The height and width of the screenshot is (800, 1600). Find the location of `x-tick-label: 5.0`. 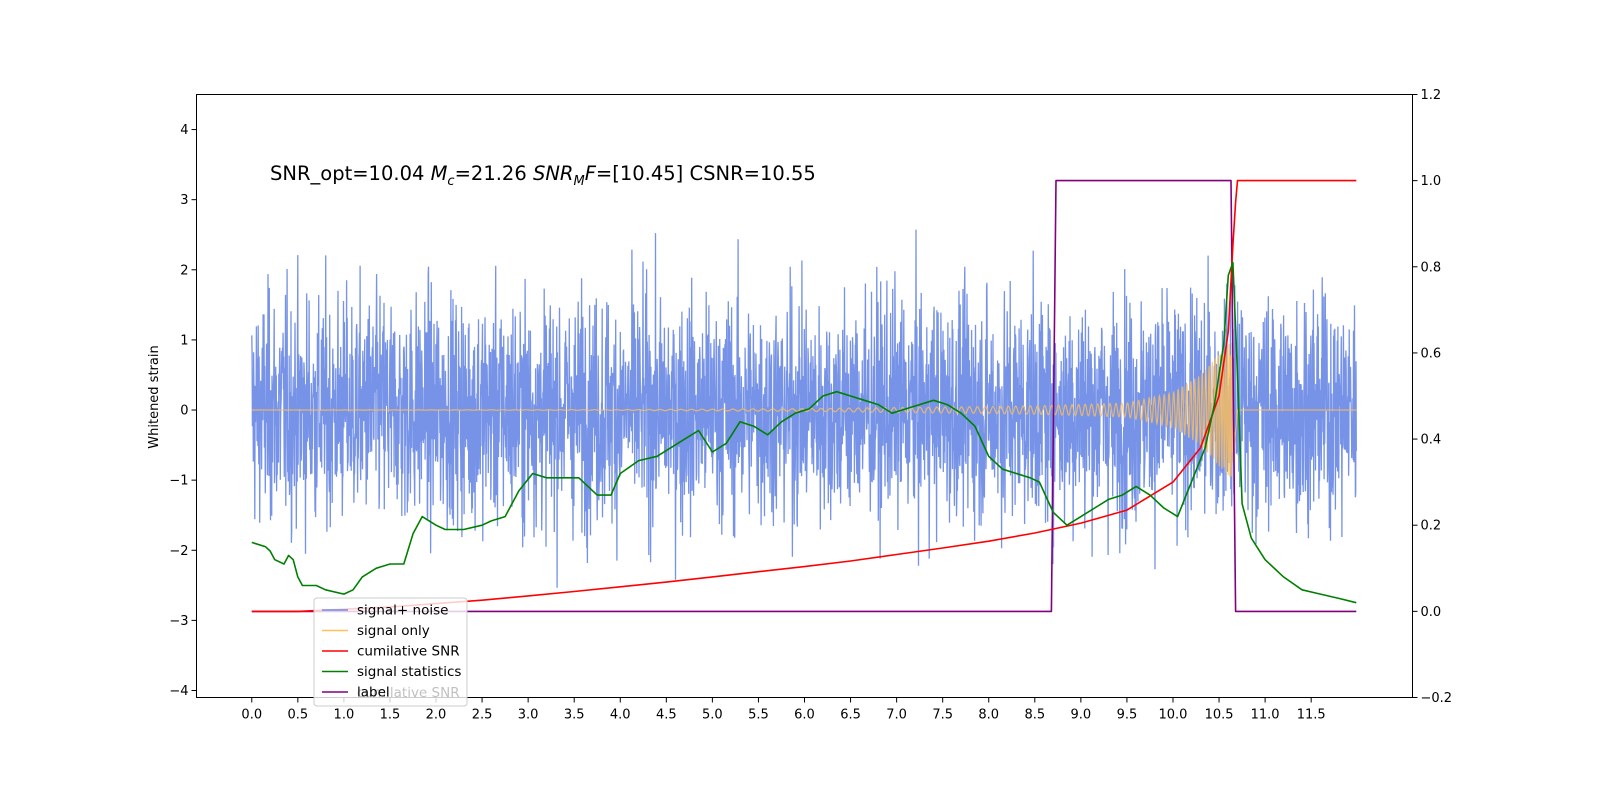

x-tick-label: 5.0 is located at coordinates (712, 715).